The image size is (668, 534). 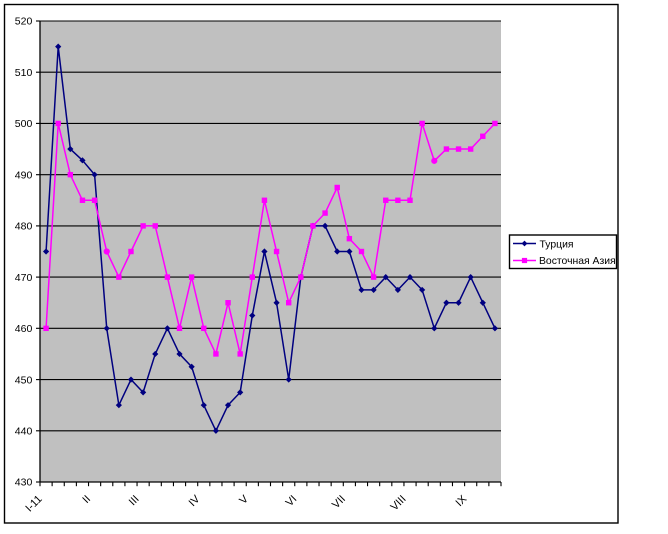 What do you see at coordinates (24, 329) in the screenshot?
I see `svg-text: 460` at bounding box center [24, 329].